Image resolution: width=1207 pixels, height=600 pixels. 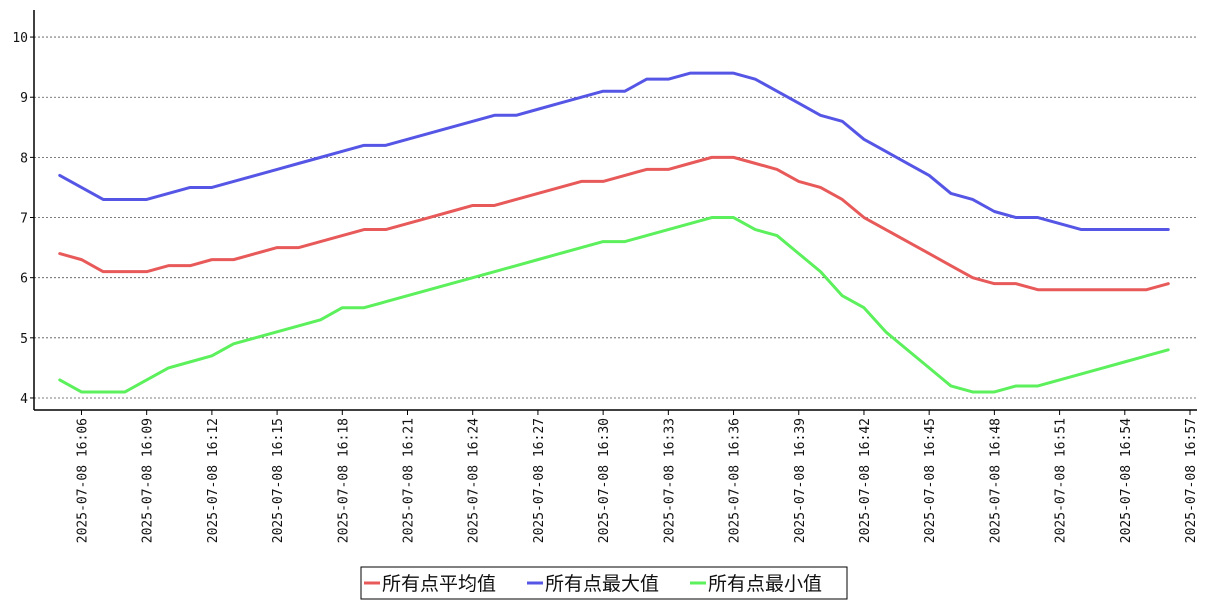 I want to click on legend: 所有点平均值 所有点最大值 所有点最小值, so click(x=604, y=583).